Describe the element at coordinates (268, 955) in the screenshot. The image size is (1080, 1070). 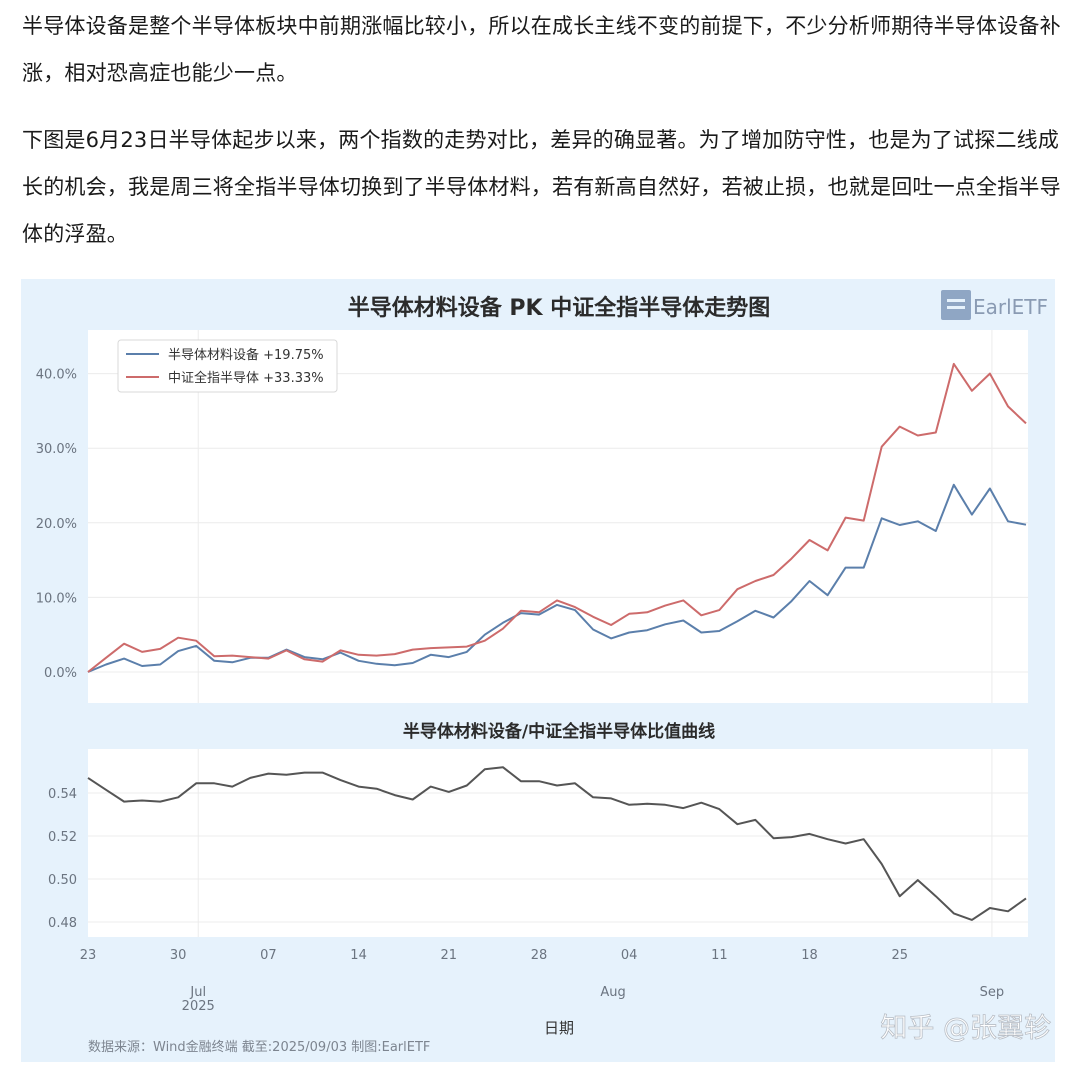
I see `x-tick-label: 07` at that location.